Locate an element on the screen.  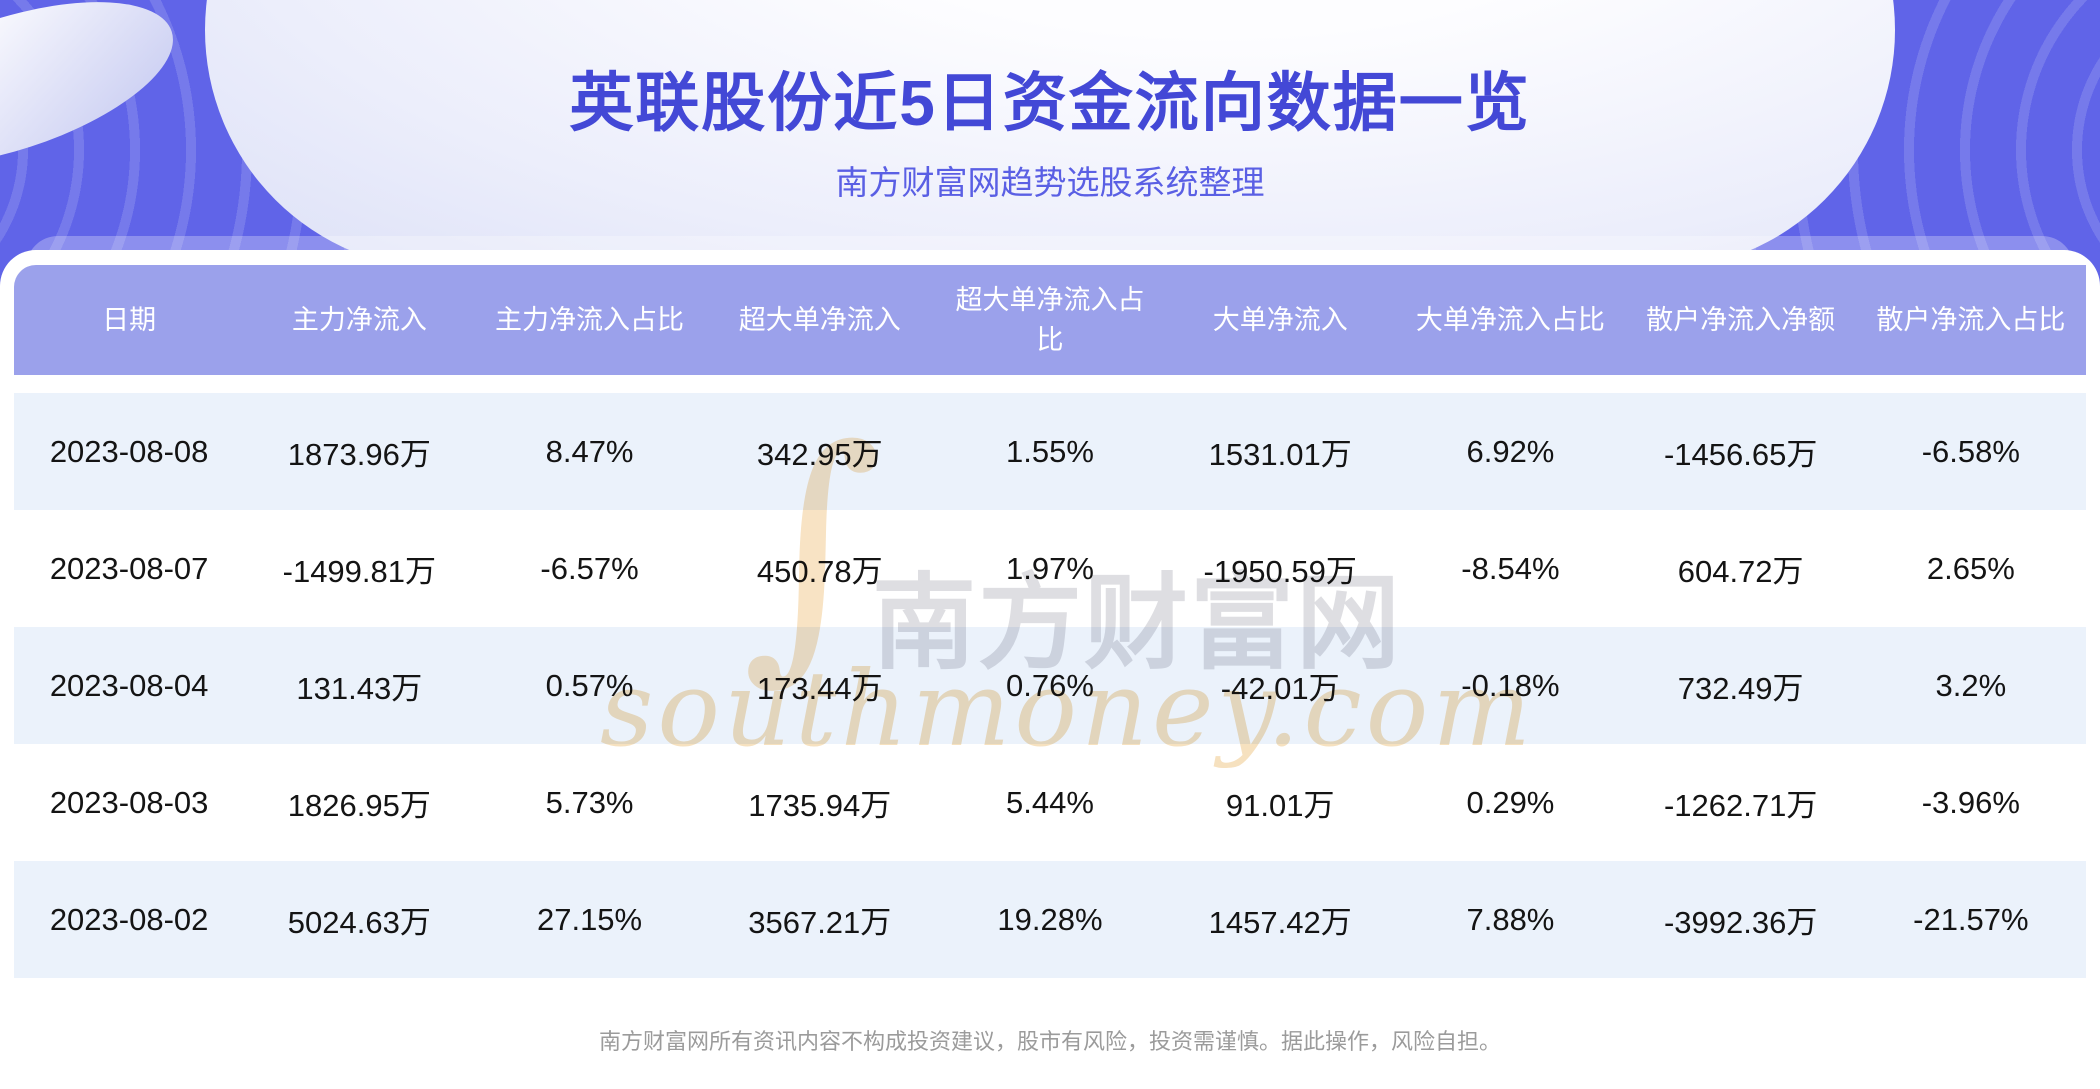
header-gap-row is located at coordinates (1050, 384).